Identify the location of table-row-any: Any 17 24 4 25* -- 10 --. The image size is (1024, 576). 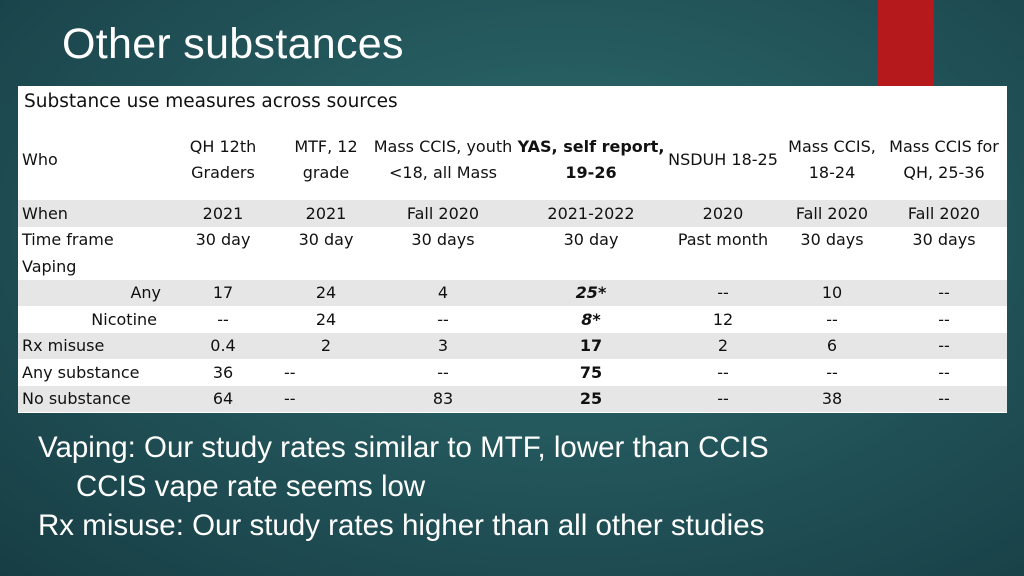
(512, 292).